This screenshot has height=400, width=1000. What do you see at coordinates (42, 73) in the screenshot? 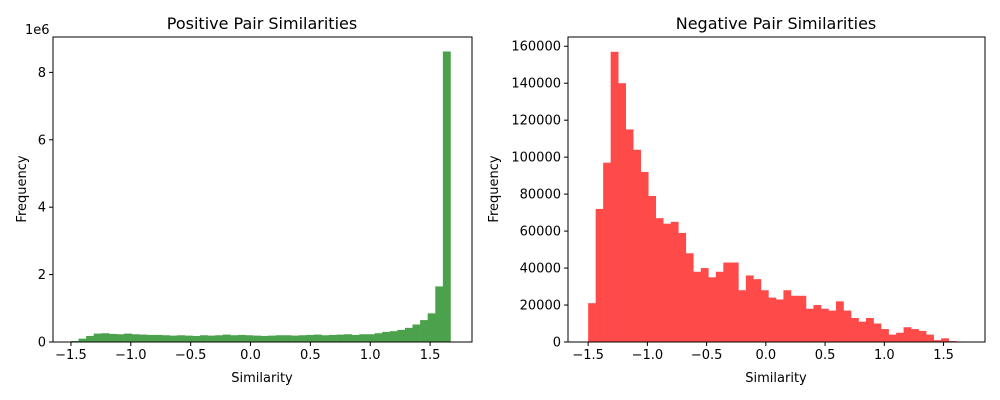
I see `y-tick-label: 8` at bounding box center [42, 73].